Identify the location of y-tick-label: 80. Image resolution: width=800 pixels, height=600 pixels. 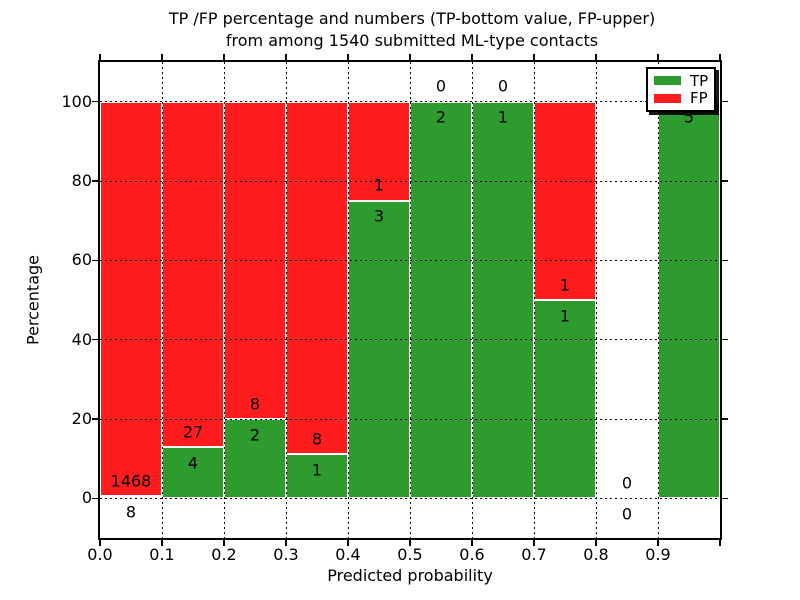
(81, 180).